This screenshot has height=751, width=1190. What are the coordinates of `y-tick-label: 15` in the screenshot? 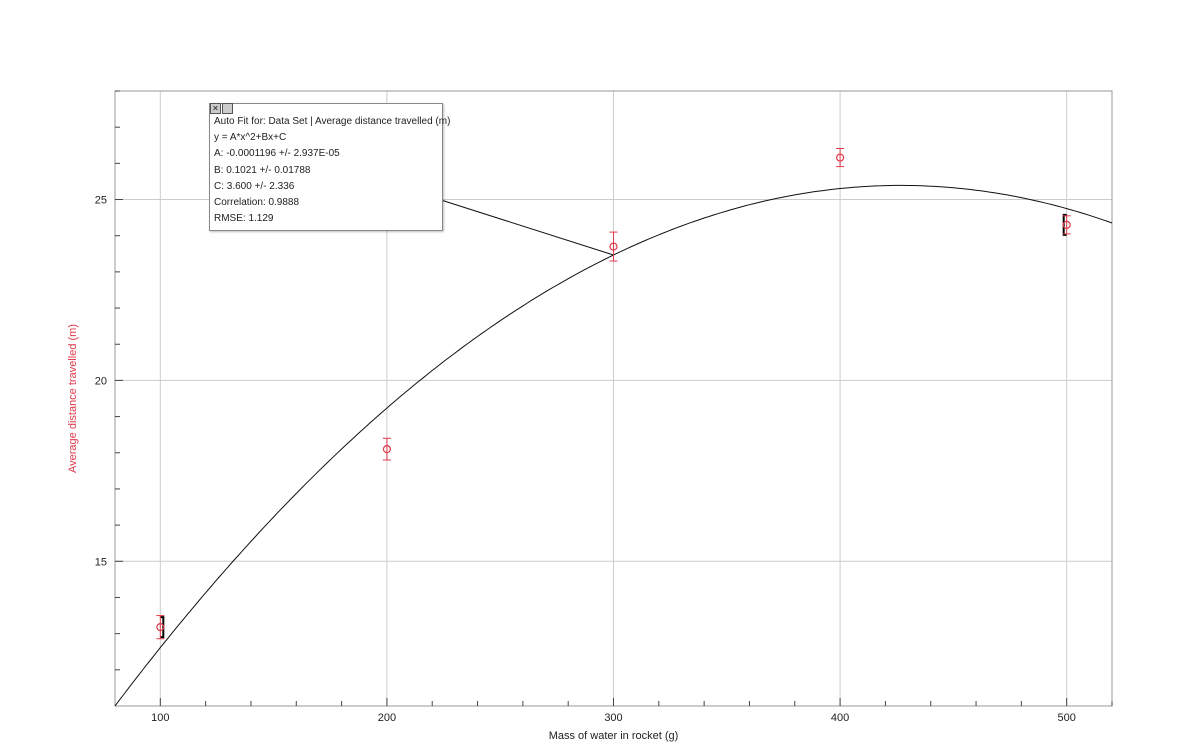 It's located at (101, 562).